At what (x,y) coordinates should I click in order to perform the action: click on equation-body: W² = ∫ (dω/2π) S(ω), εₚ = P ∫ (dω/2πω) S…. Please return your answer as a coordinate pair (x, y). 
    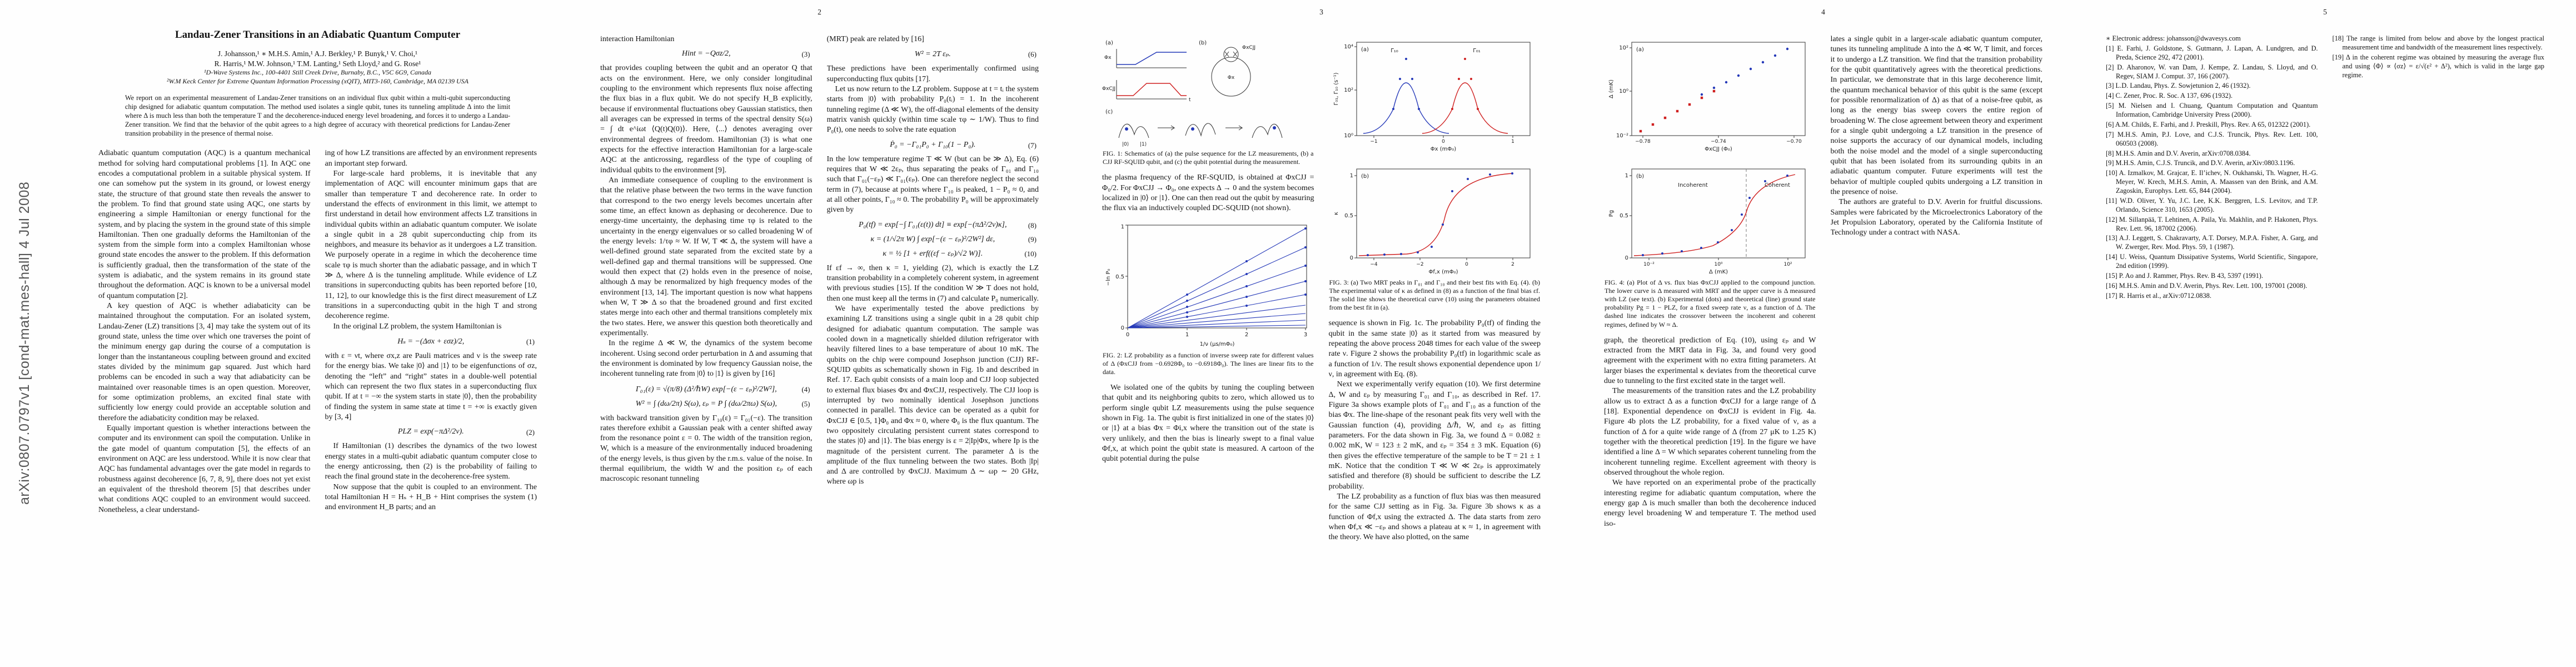
    Looking at the image, I should click on (706, 403).